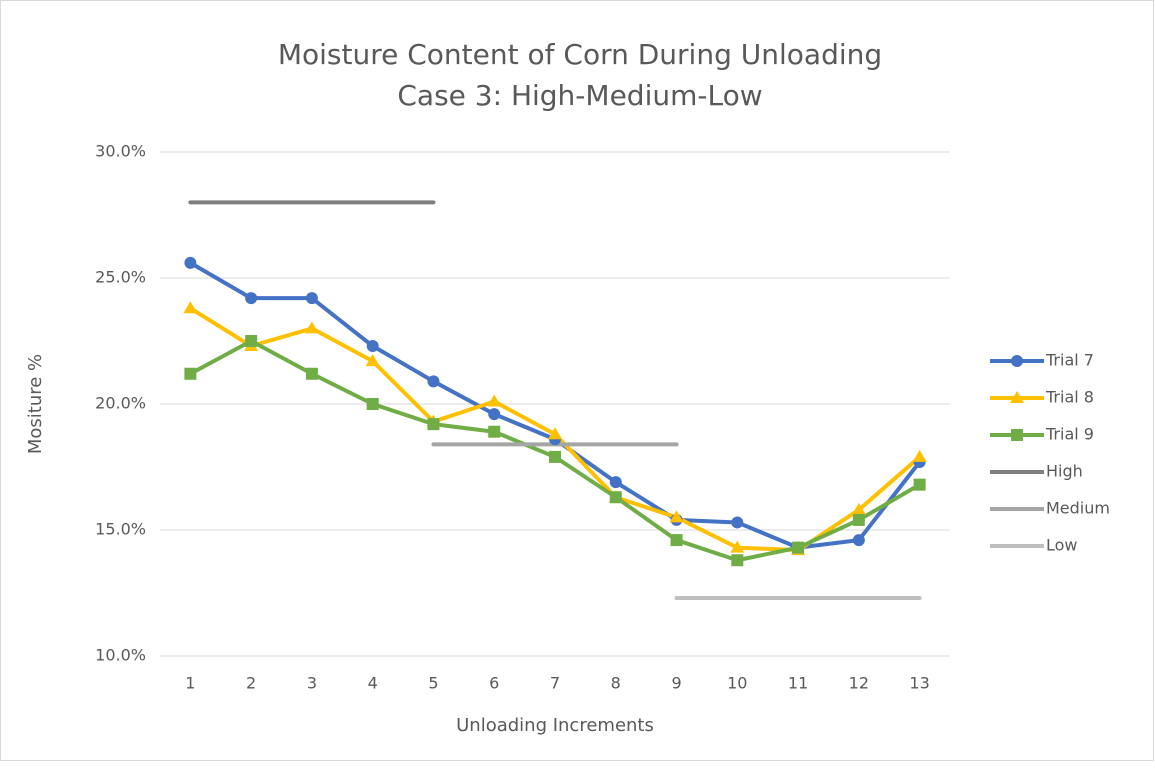 The height and width of the screenshot is (770, 1155). Describe the element at coordinates (120, 277) in the screenshot. I see `y-tick-label: 25.0%` at that location.